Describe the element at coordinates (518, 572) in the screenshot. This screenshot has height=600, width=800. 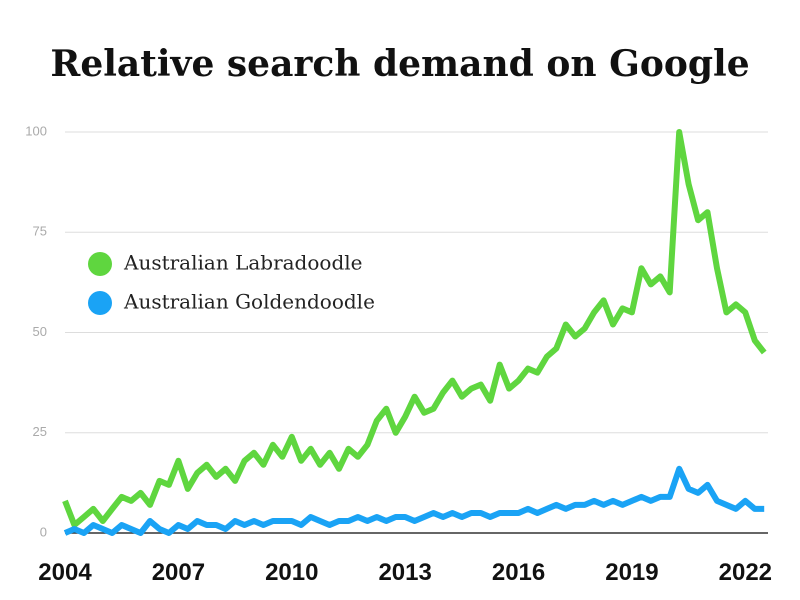
I see `x-tick-label: 2016` at that location.